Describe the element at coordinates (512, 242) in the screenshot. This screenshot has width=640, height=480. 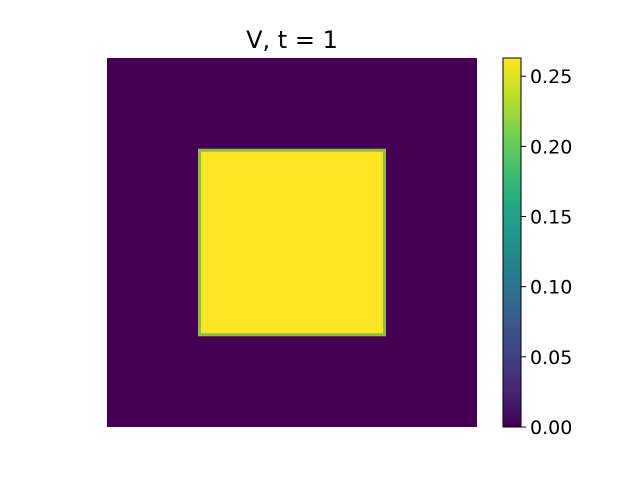
I see `colorbar-gradient` at that location.